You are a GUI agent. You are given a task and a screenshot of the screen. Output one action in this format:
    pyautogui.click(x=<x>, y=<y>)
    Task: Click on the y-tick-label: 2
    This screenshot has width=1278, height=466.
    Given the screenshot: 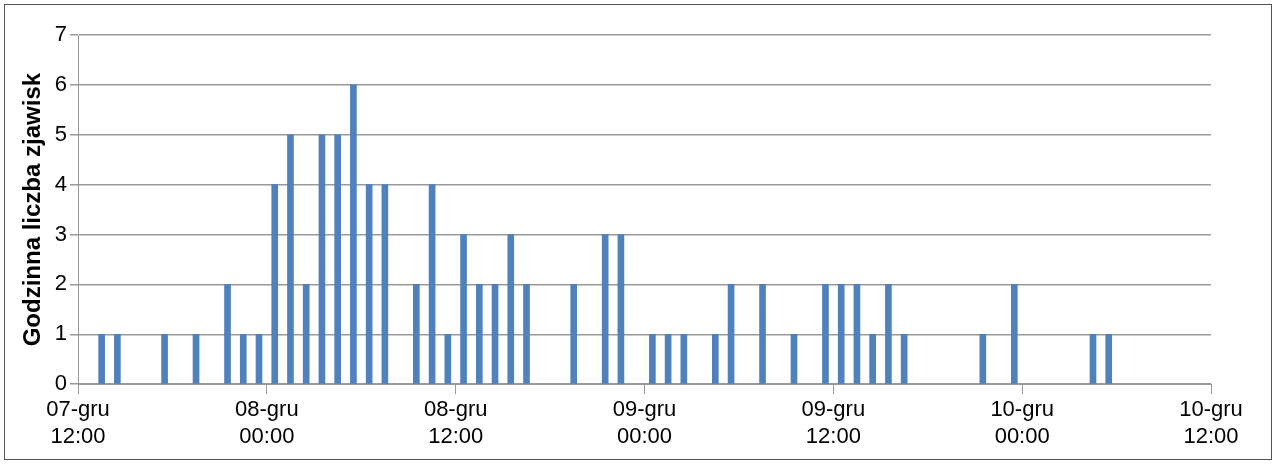 What is the action you would take?
    pyautogui.click(x=61, y=283)
    